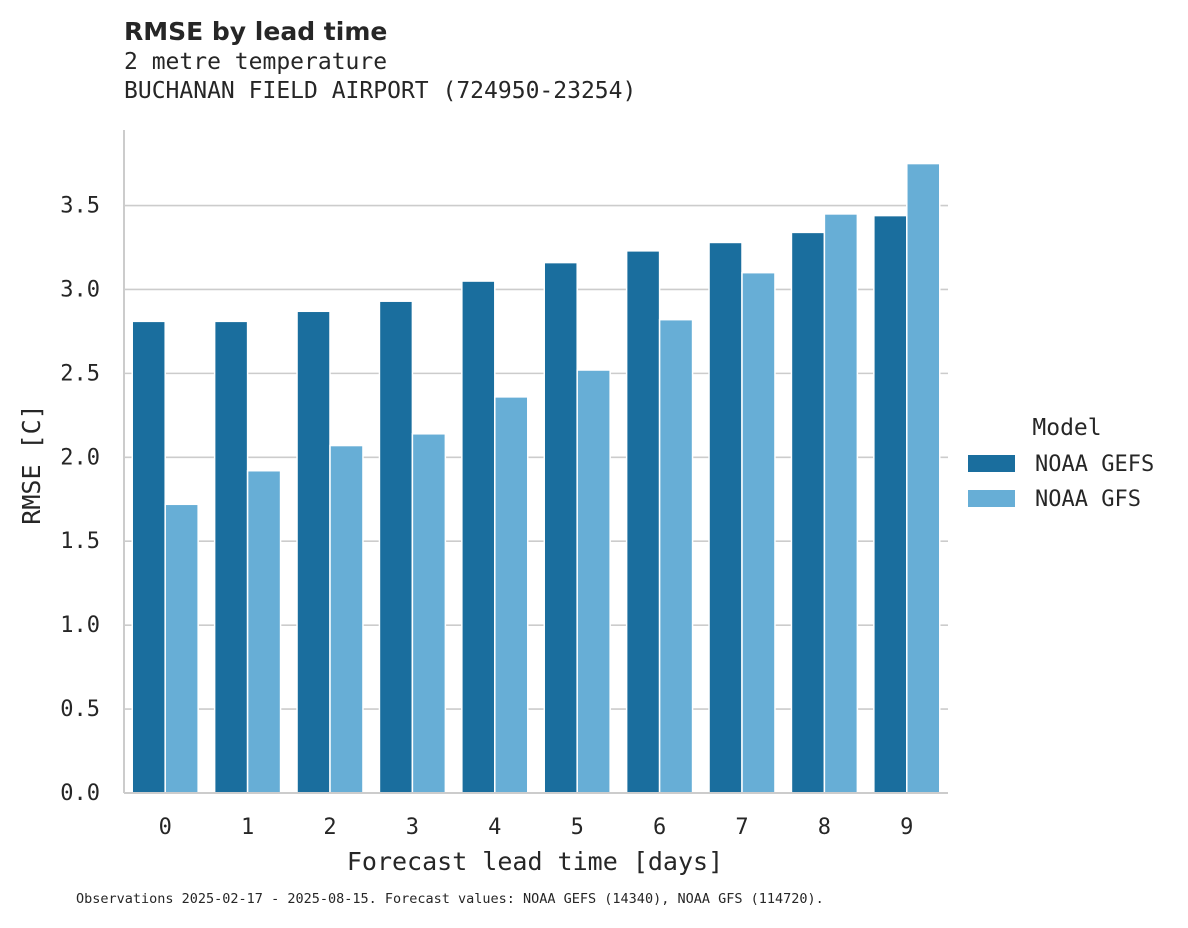  Describe the element at coordinates (80, 289) in the screenshot. I see `y-tick-label: 3.0` at that location.